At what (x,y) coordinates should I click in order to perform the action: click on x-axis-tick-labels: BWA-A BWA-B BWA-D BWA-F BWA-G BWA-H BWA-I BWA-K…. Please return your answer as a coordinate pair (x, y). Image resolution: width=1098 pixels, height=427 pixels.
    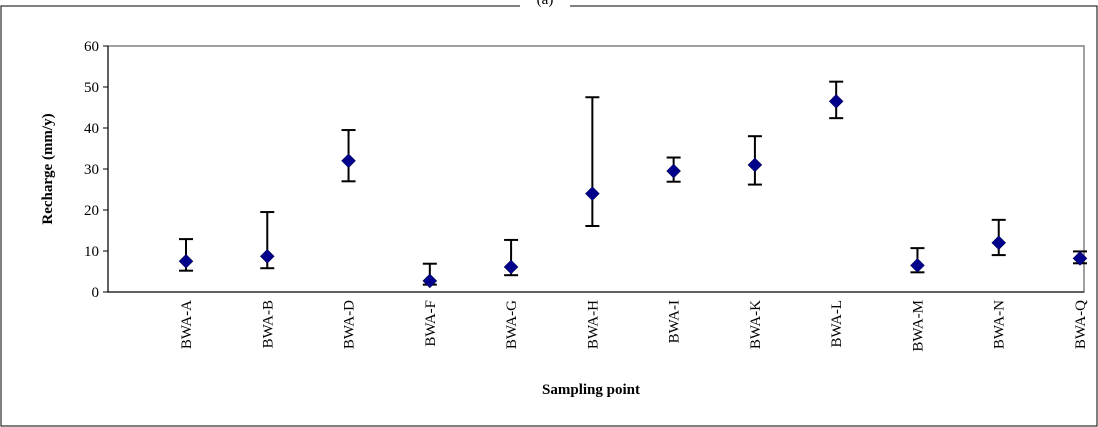
    Looking at the image, I should click on (634, 326).